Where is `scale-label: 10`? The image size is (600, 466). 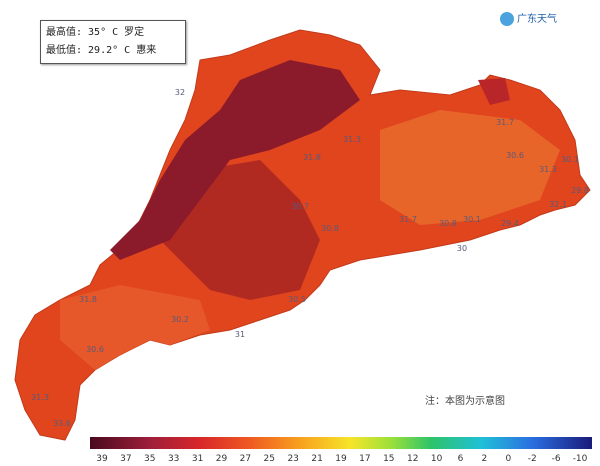
scale-label: 10 is located at coordinates (437, 459).